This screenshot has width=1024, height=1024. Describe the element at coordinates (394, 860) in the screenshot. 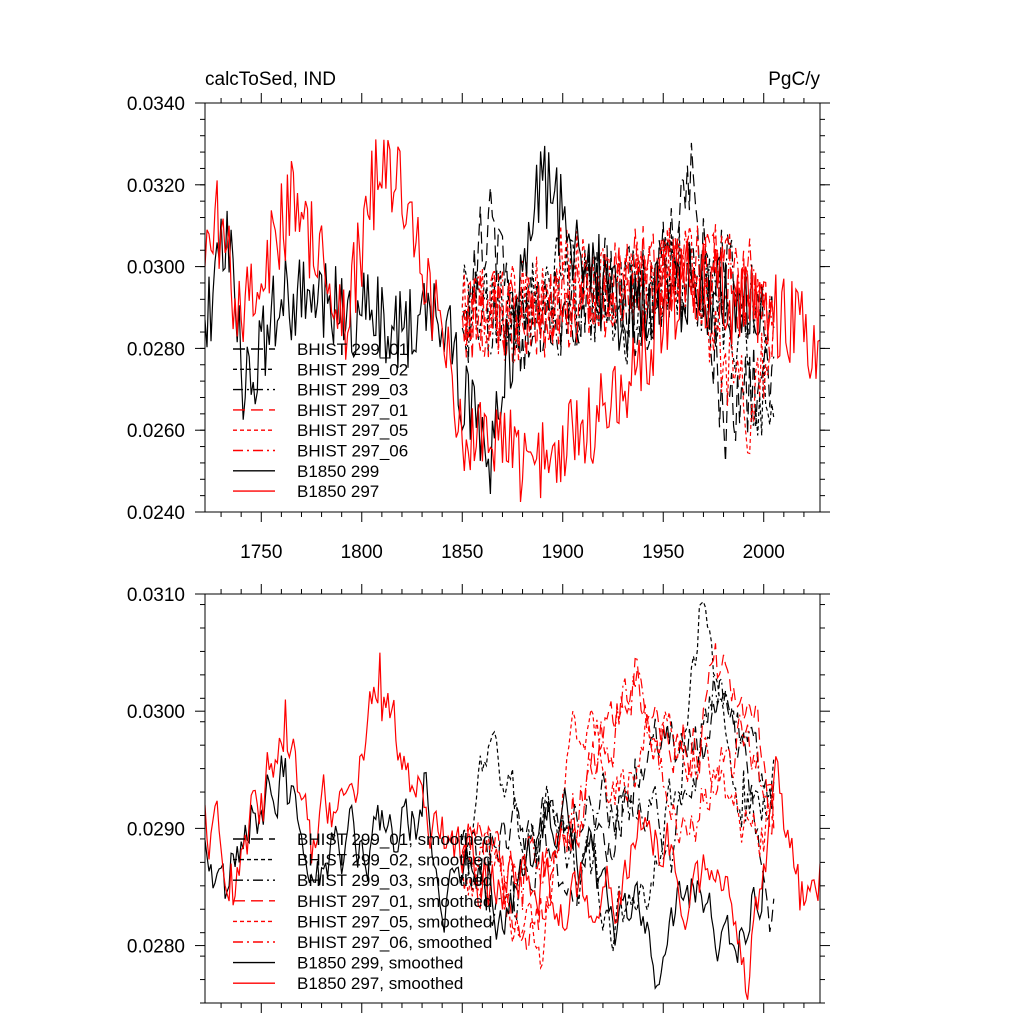

I see `legend-label: BHIST 299_02, smoothed` at that location.